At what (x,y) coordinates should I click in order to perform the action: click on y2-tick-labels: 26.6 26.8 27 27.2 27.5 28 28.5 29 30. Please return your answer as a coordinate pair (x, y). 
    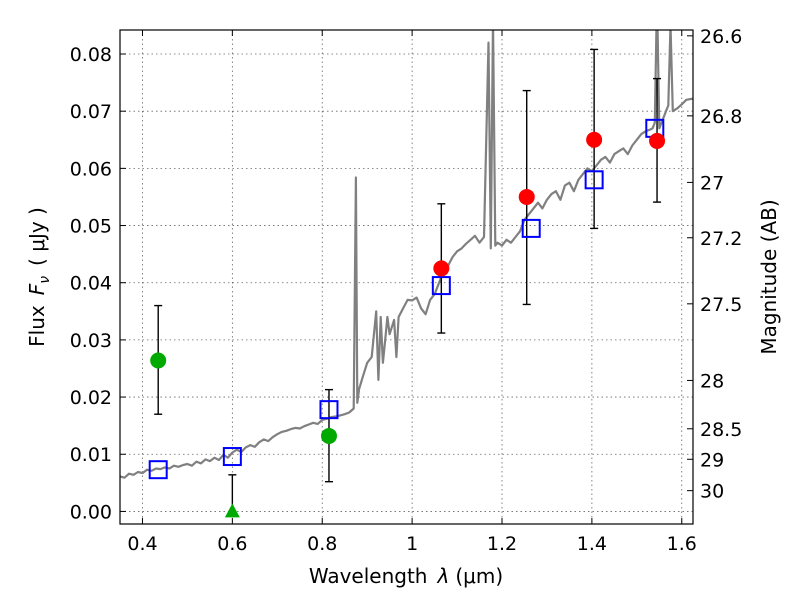
    Looking at the image, I should click on (721, 264).